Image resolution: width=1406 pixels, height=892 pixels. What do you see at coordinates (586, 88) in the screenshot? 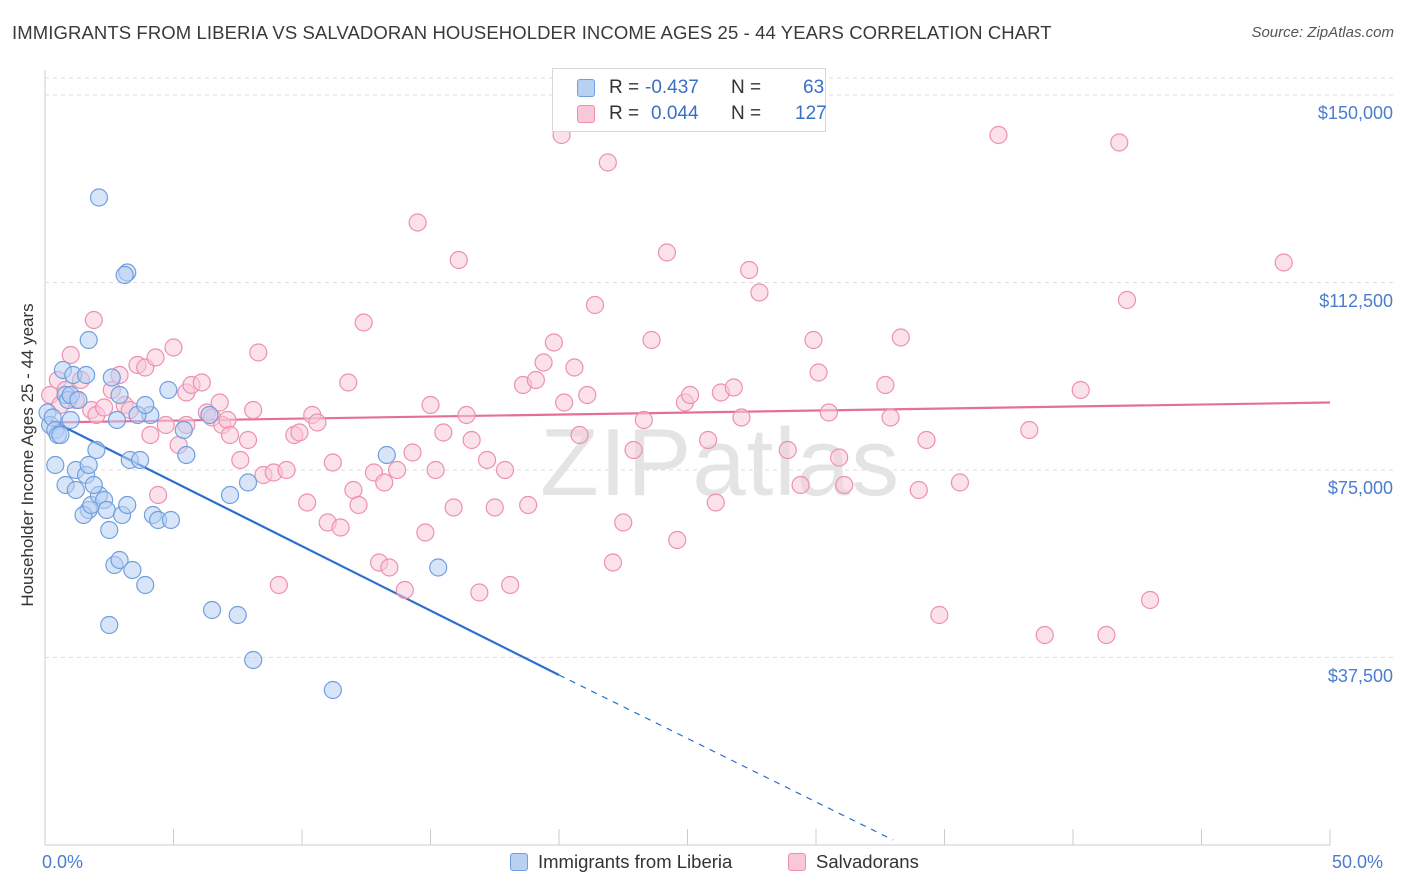
I see `legend-swatch-liberia` at bounding box center [586, 88].